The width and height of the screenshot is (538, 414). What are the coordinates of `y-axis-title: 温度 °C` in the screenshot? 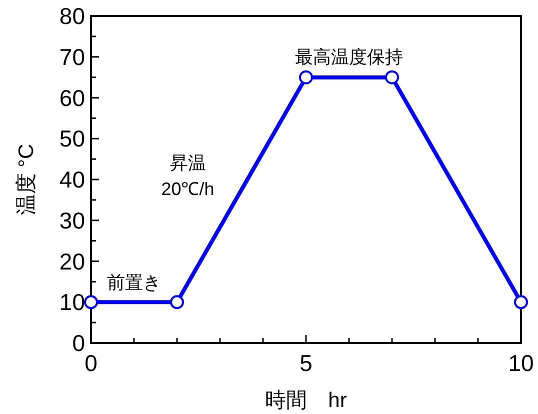 It's located at (26, 180).